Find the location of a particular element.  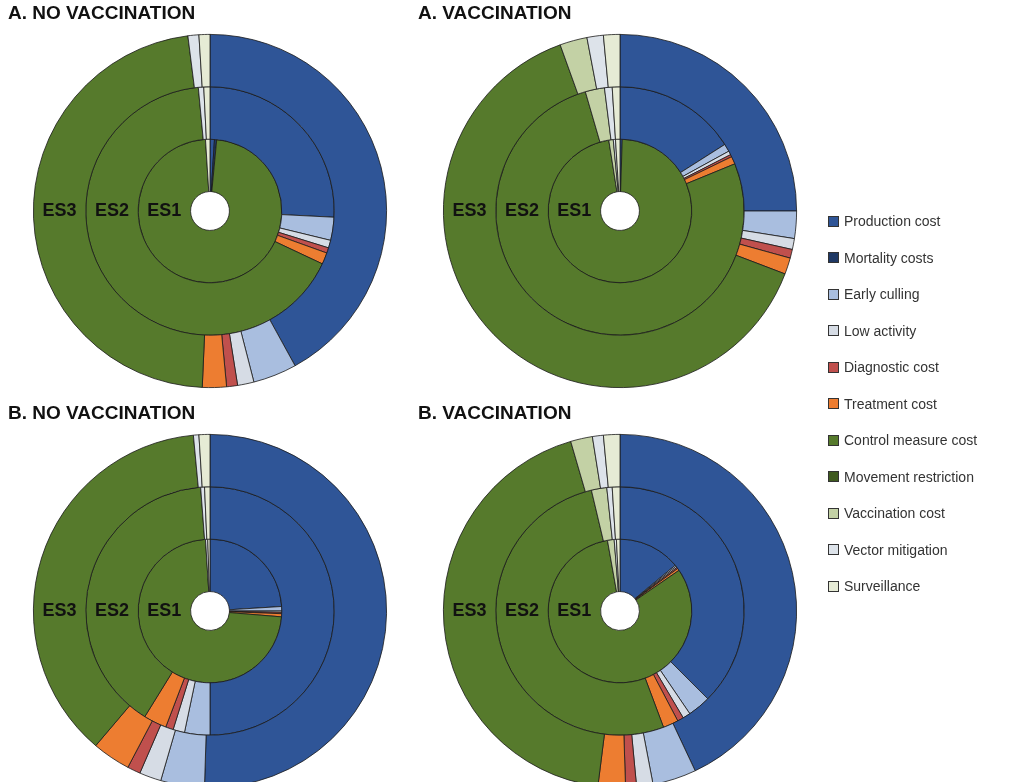

chart-title: B. VACCINATION is located at coordinates (495, 413).